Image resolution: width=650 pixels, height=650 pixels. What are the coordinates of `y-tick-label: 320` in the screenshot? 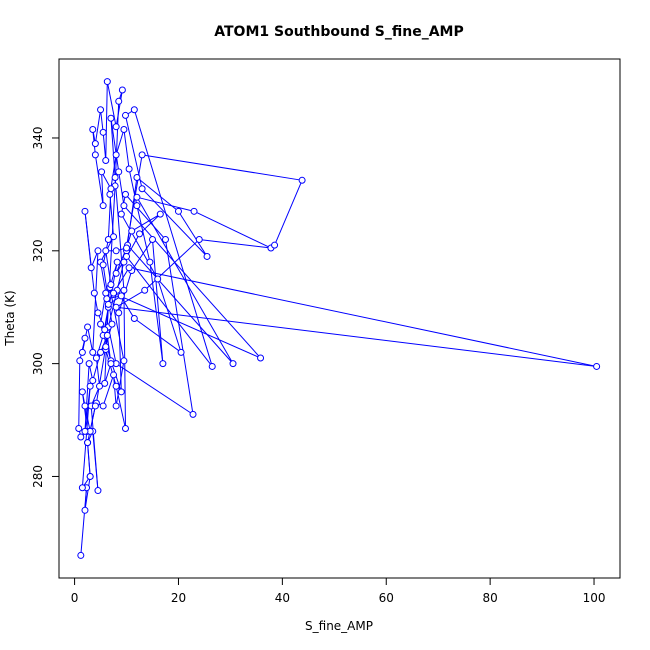 It's located at (38, 250).